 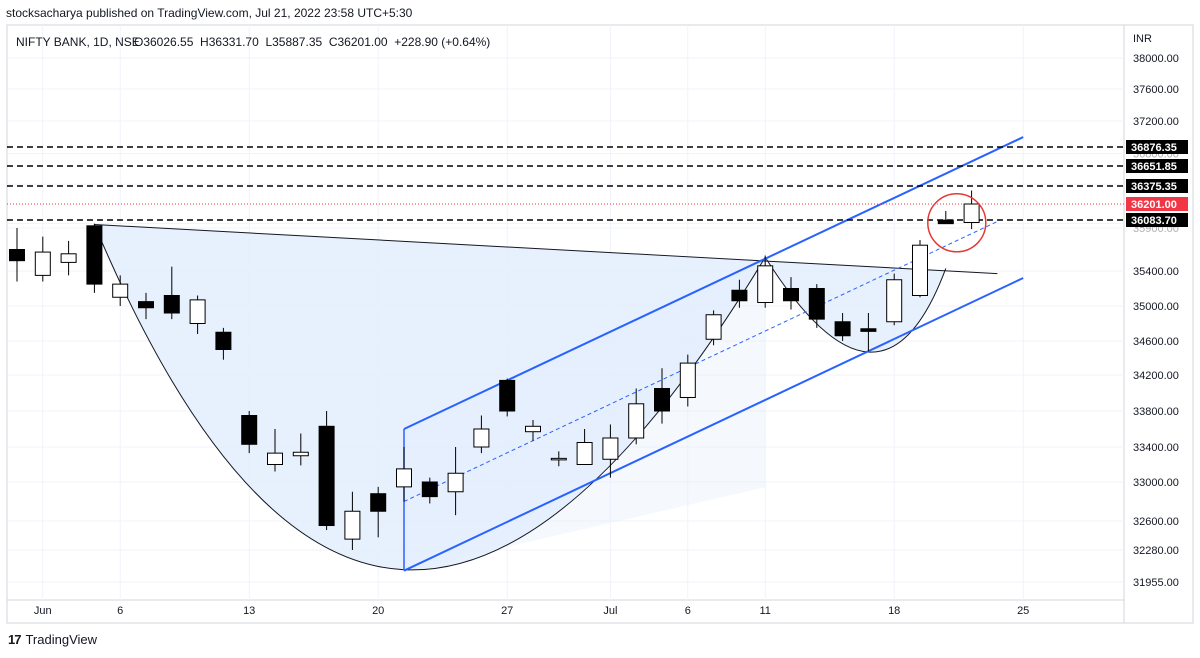 I want to click on price-tick-label: 35000.00, so click(x=1156, y=307).